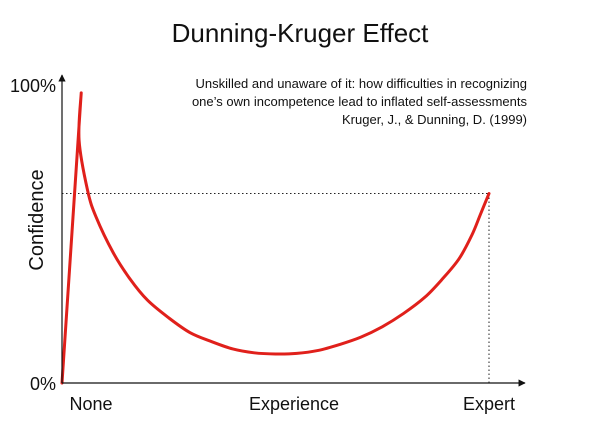 Image resolution: width=600 pixels, height=425 pixels. What do you see at coordinates (294, 404) in the screenshot?
I see `x-tick-label-experience: Experience` at bounding box center [294, 404].